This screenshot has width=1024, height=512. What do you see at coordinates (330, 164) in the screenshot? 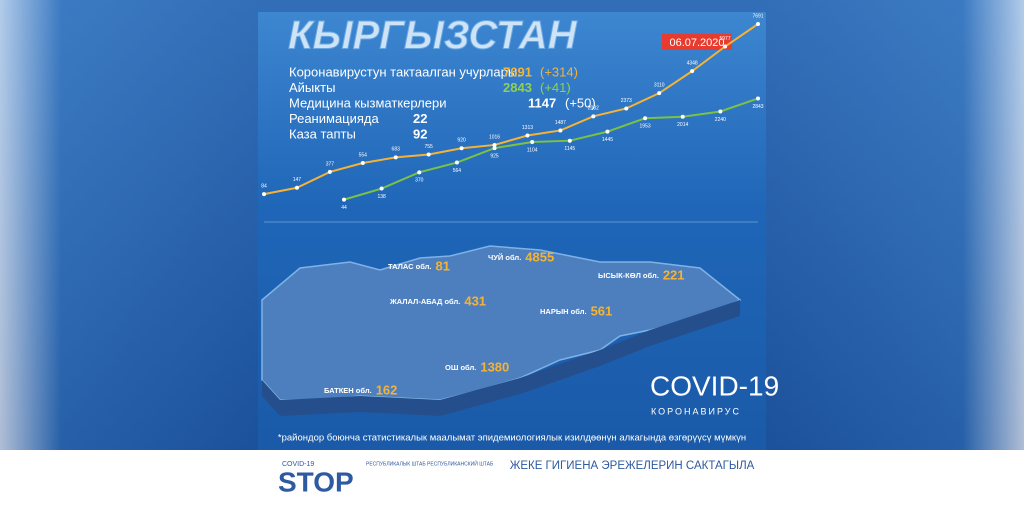
I see `trend-label: 377` at bounding box center [330, 164].